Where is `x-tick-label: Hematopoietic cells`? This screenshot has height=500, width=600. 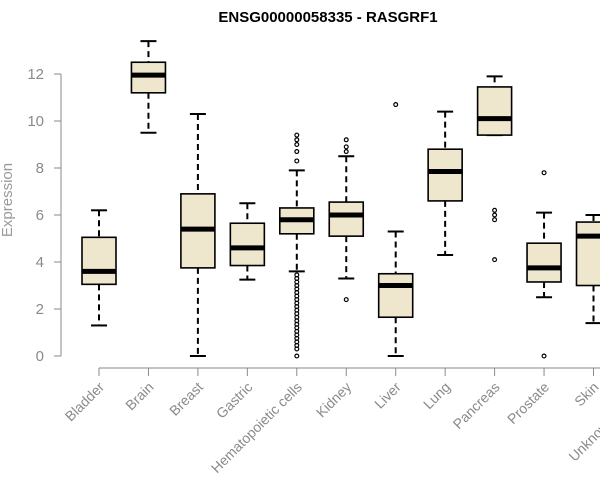 x-tick-label: Hematopoietic cells is located at coordinates (256, 427).